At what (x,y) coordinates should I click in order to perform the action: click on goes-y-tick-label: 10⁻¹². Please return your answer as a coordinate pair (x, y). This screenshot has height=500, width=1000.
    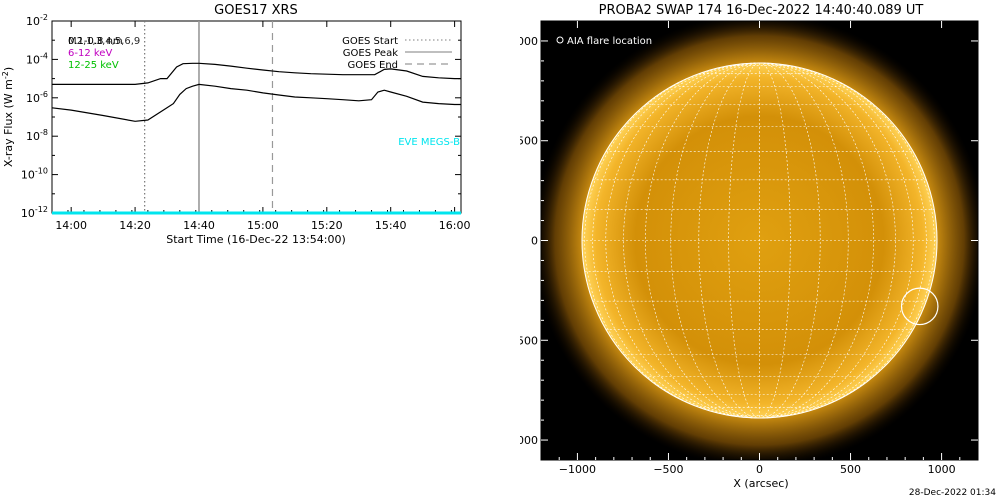
    Looking at the image, I should click on (34, 212).